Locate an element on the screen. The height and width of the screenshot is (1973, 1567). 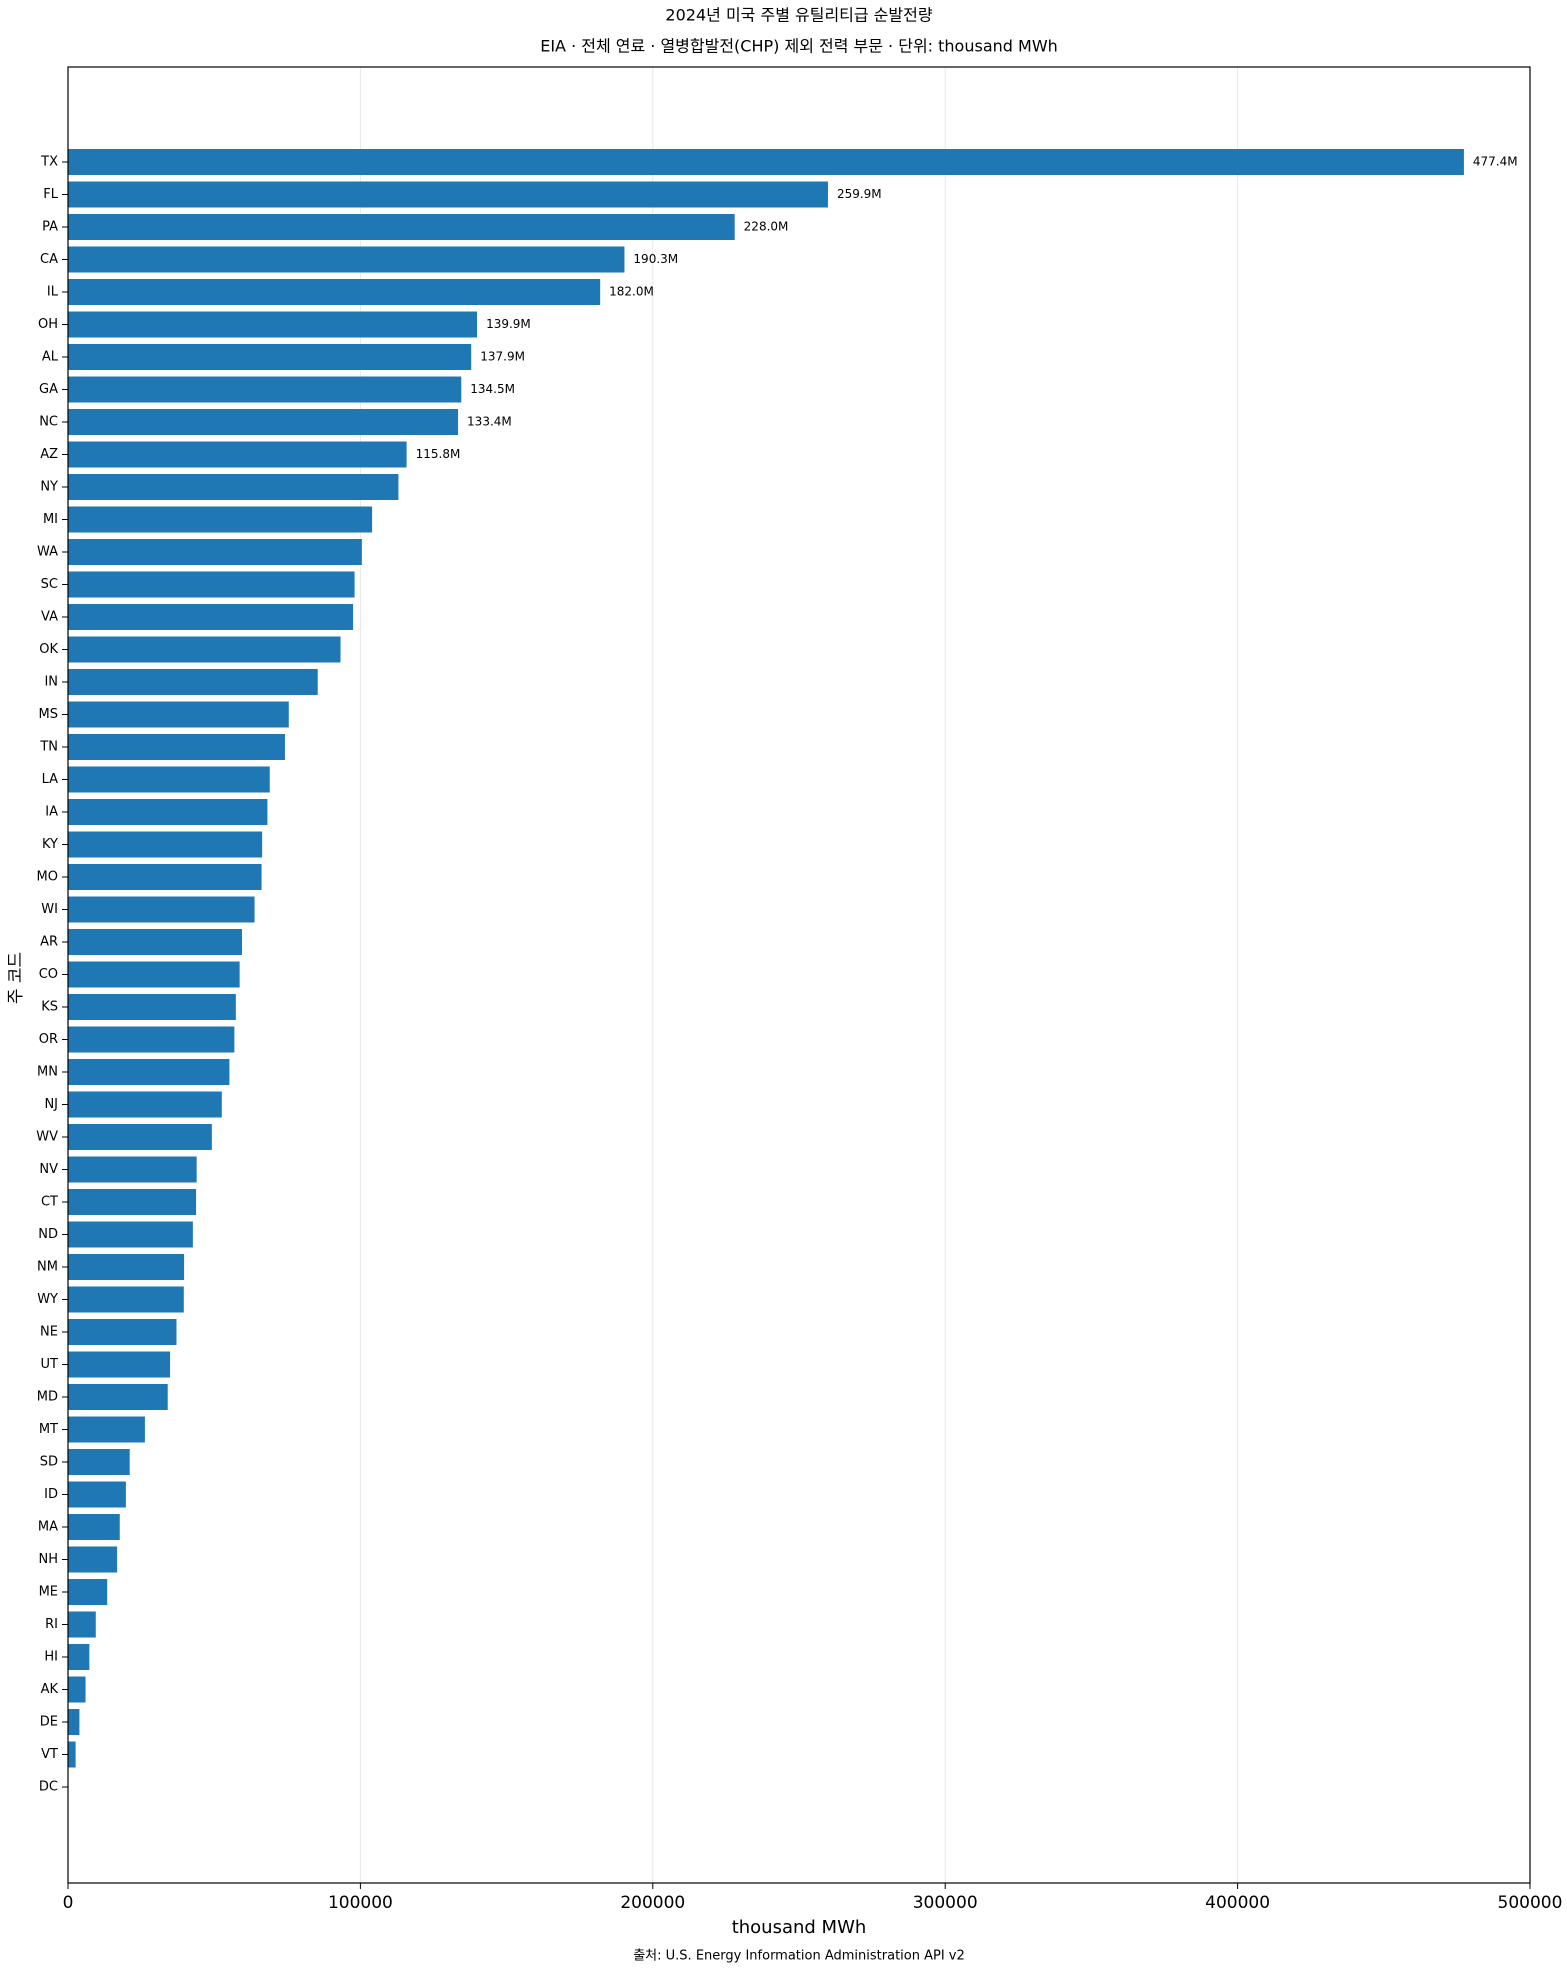
y-tick-label: AK is located at coordinates (50, 1689).